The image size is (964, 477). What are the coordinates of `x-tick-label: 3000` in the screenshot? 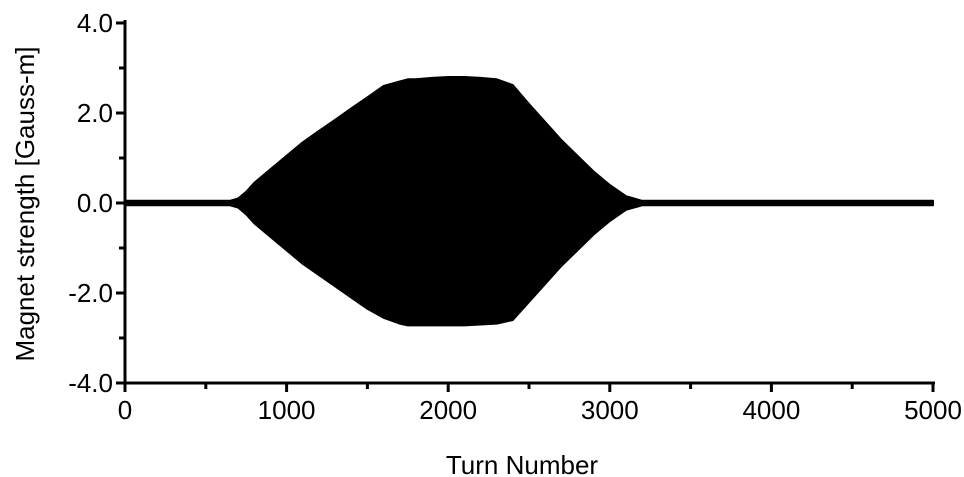 It's located at (610, 410).